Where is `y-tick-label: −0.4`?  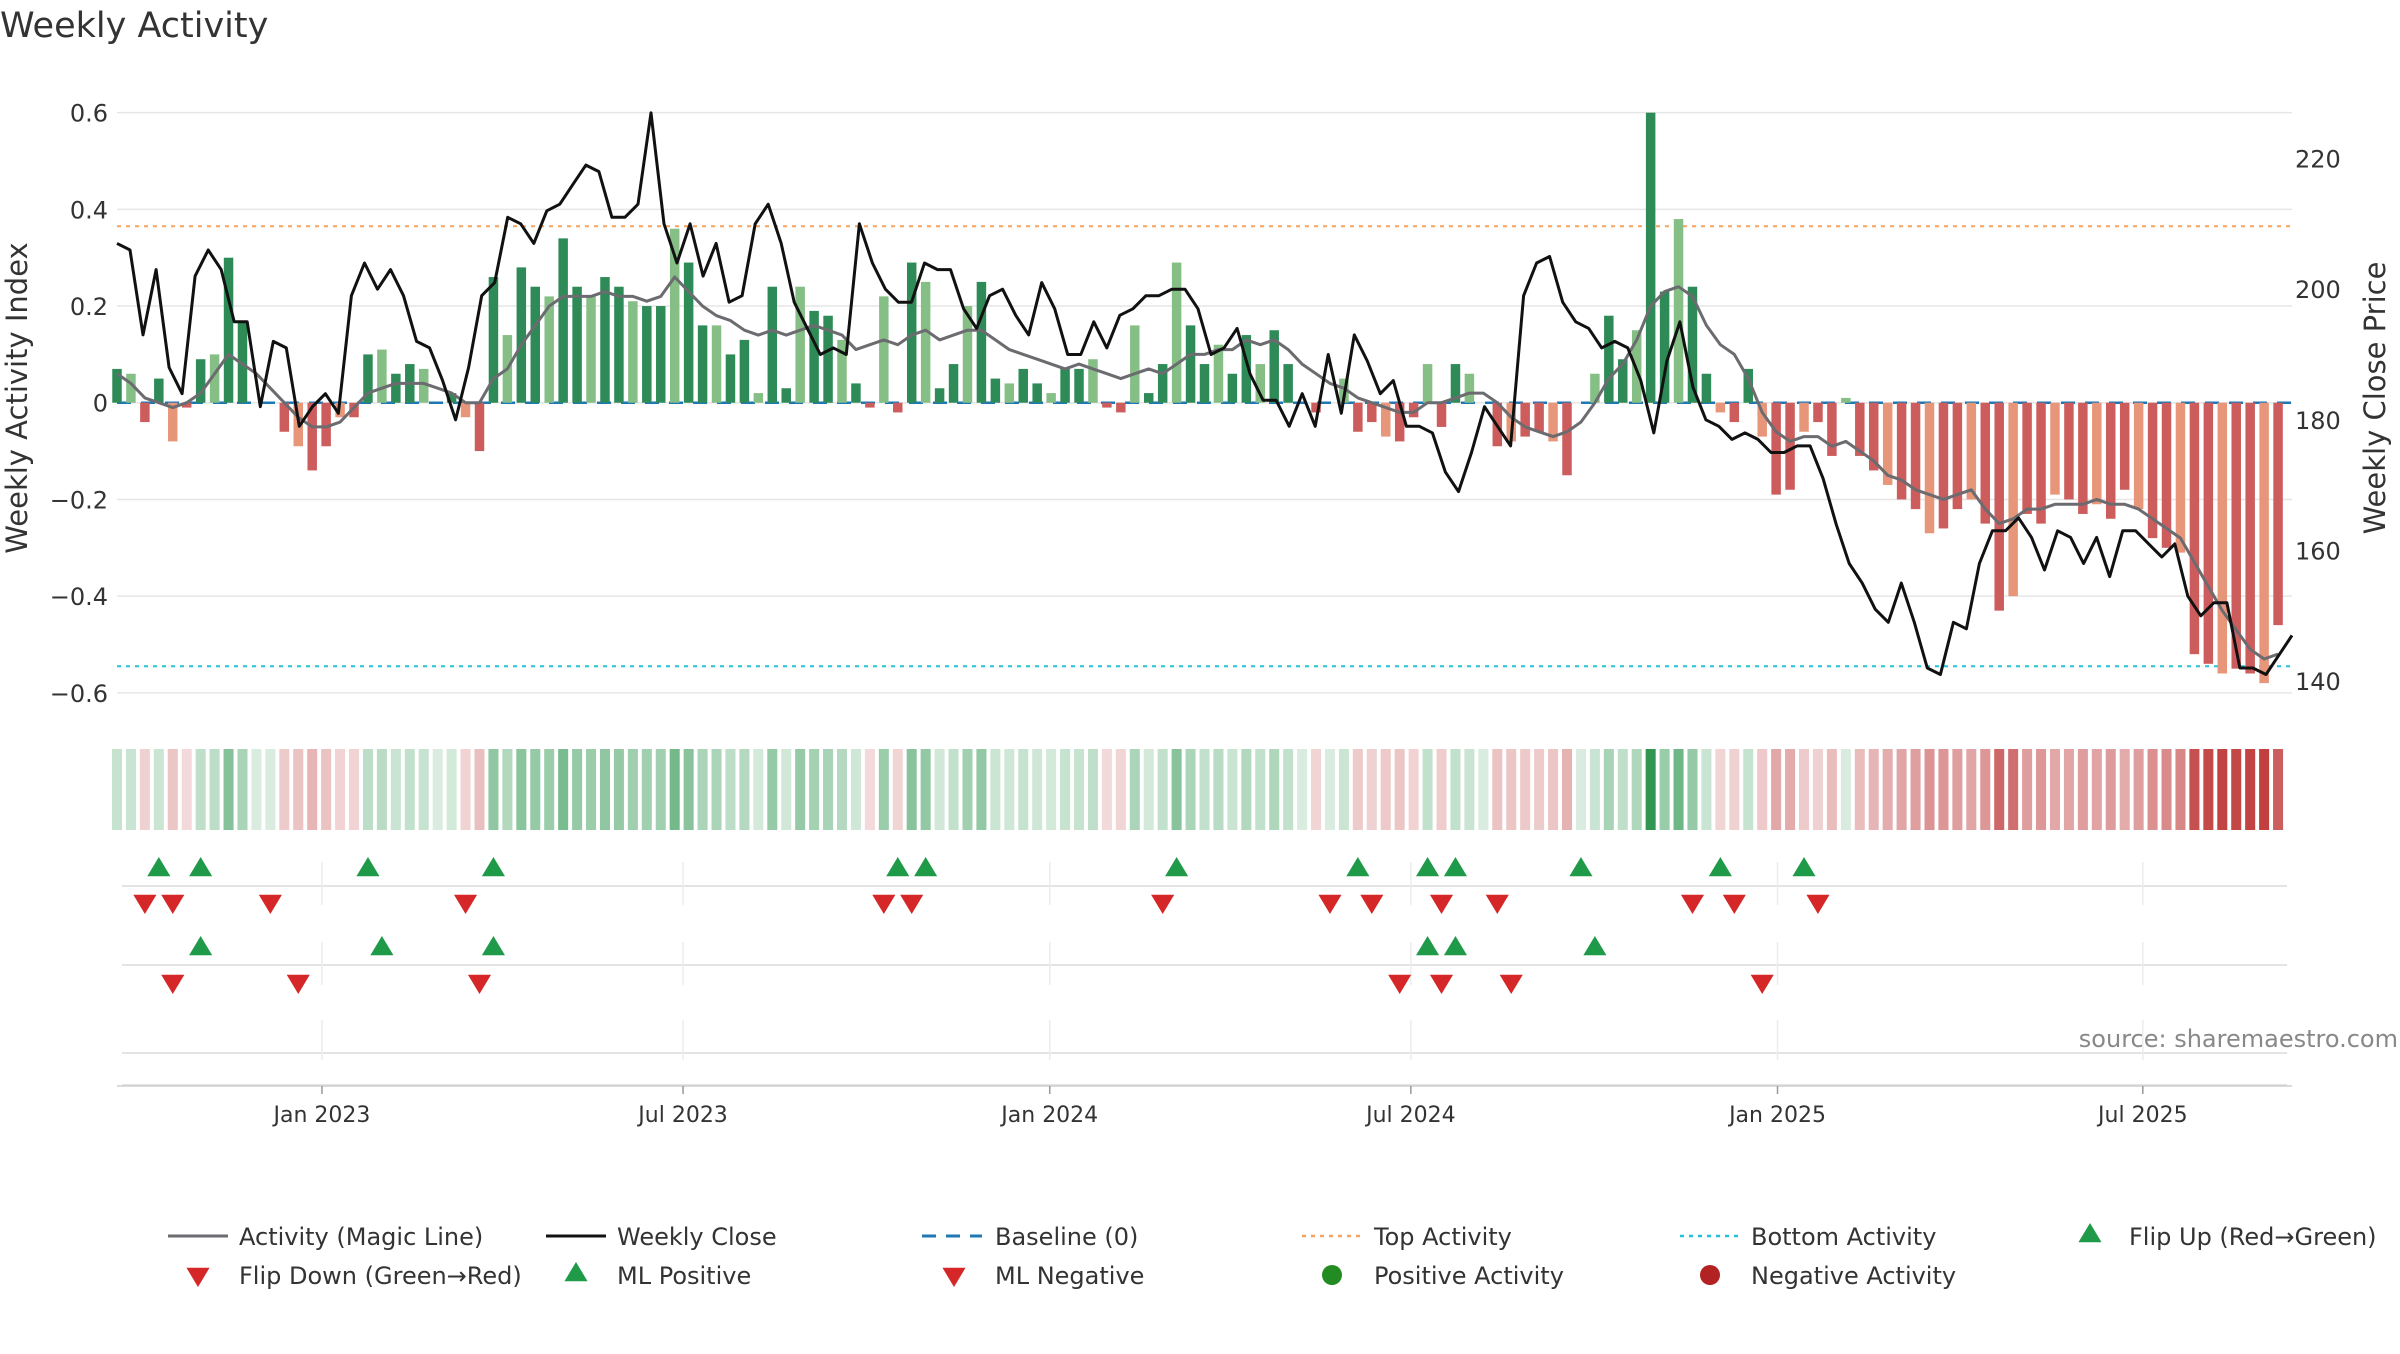
y-tick-label: −0.4 is located at coordinates (79, 597).